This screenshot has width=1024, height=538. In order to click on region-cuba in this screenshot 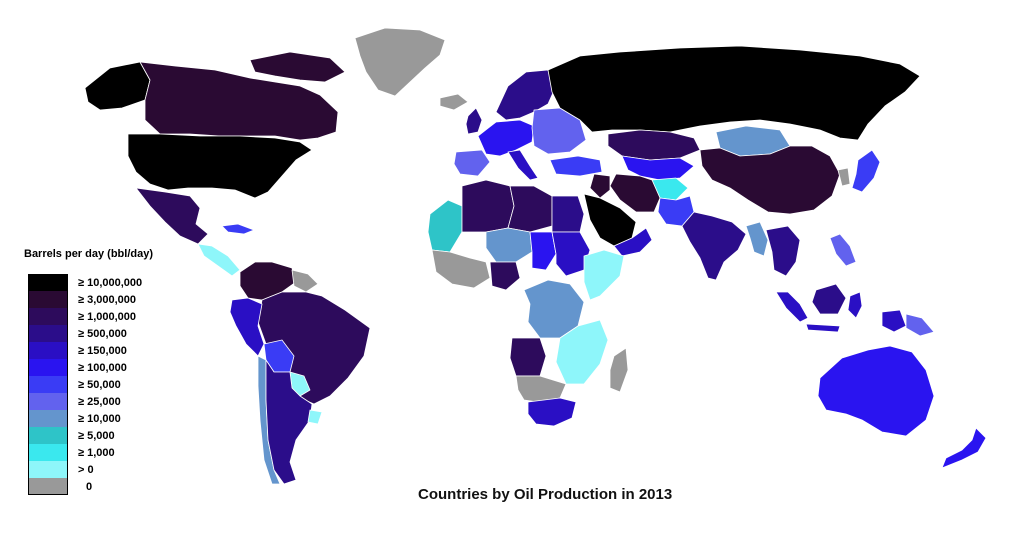, I will do `click(238, 229)`.